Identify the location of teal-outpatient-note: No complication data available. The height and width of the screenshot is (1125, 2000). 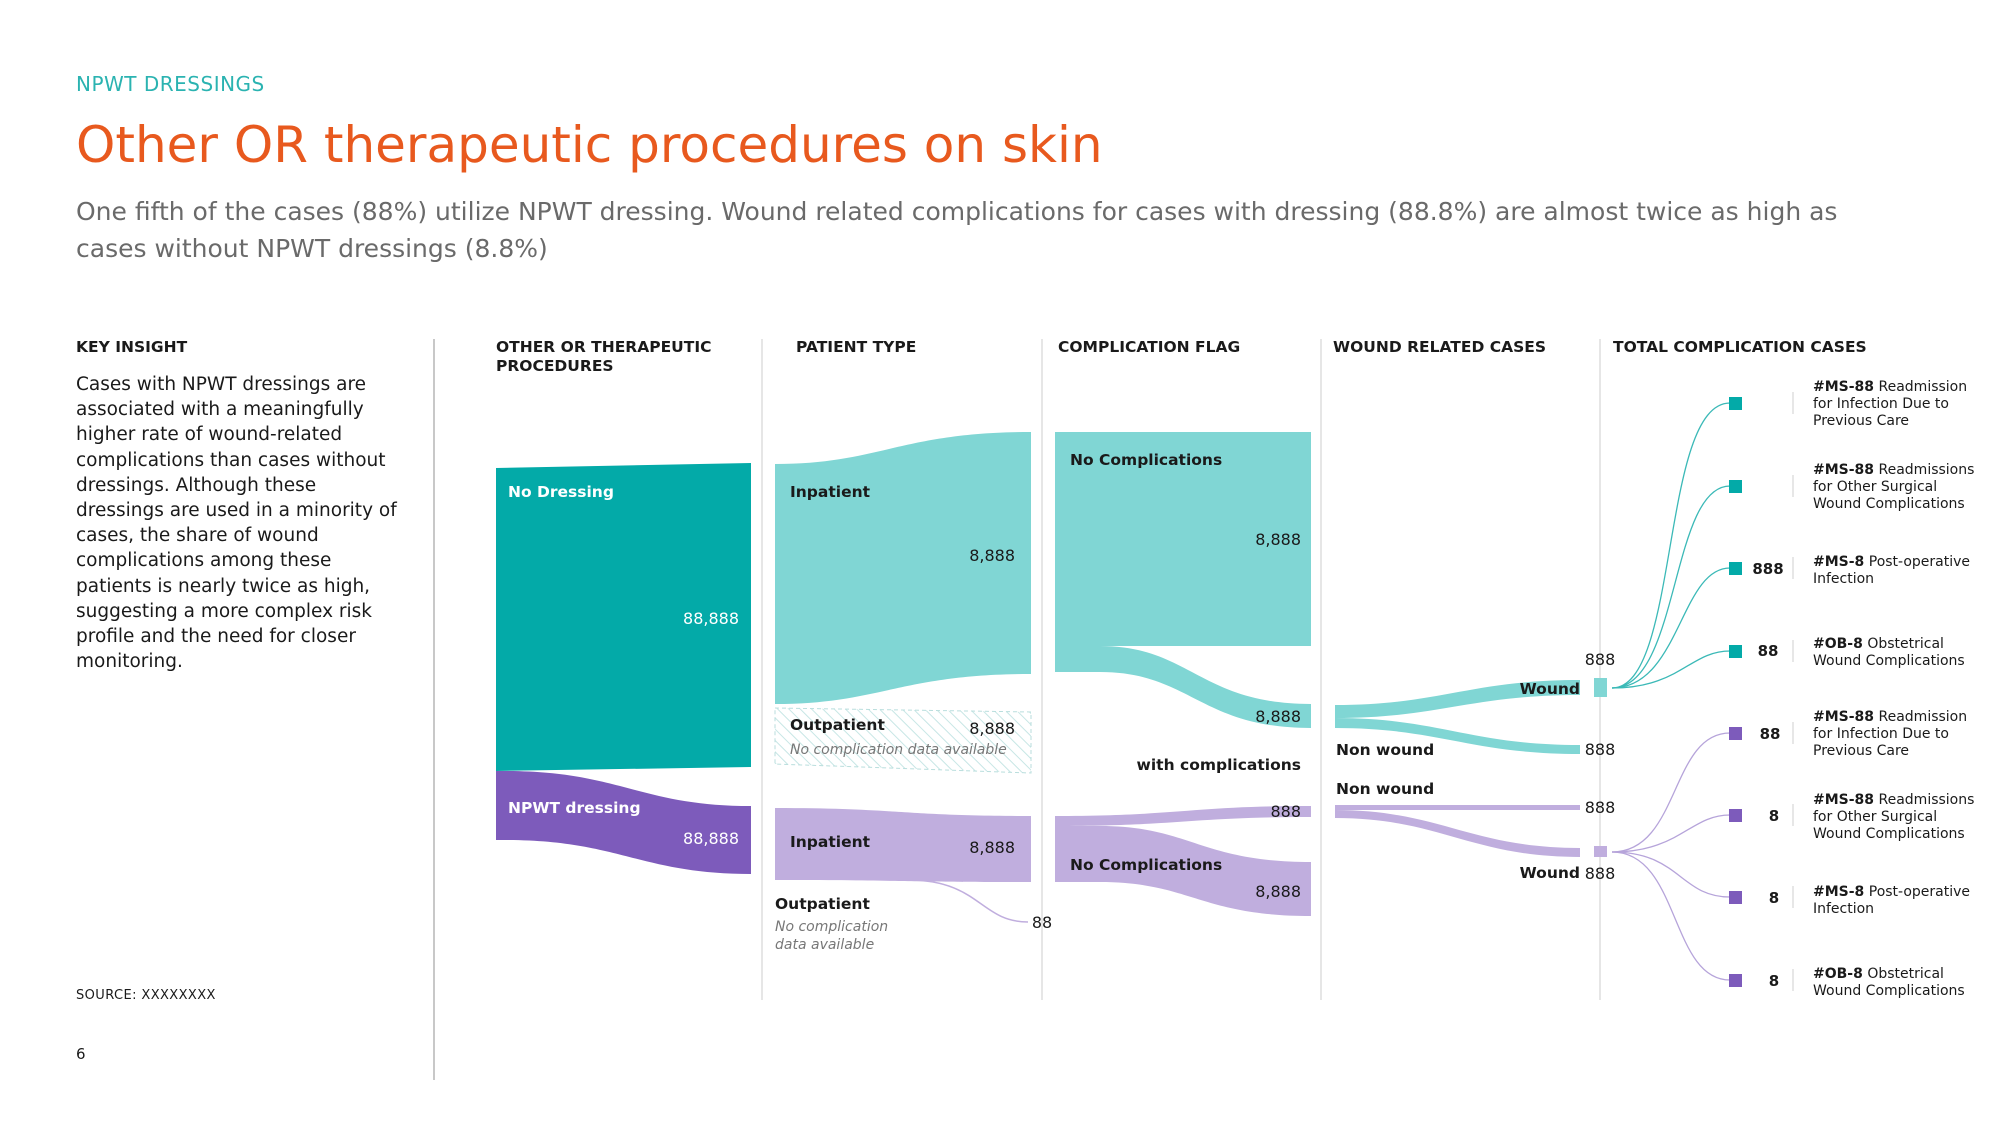
(898, 750).